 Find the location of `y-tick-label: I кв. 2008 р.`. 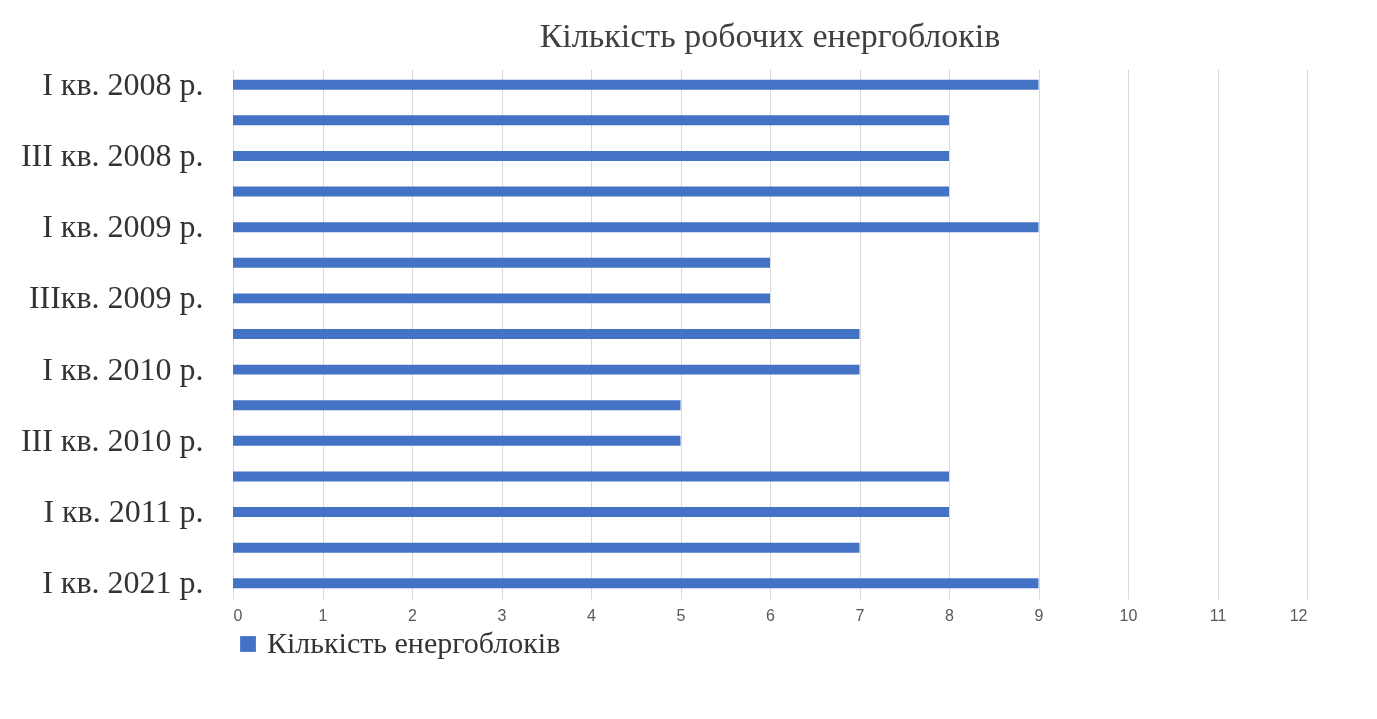

y-tick-label: I кв. 2008 р. is located at coordinates (123, 83).